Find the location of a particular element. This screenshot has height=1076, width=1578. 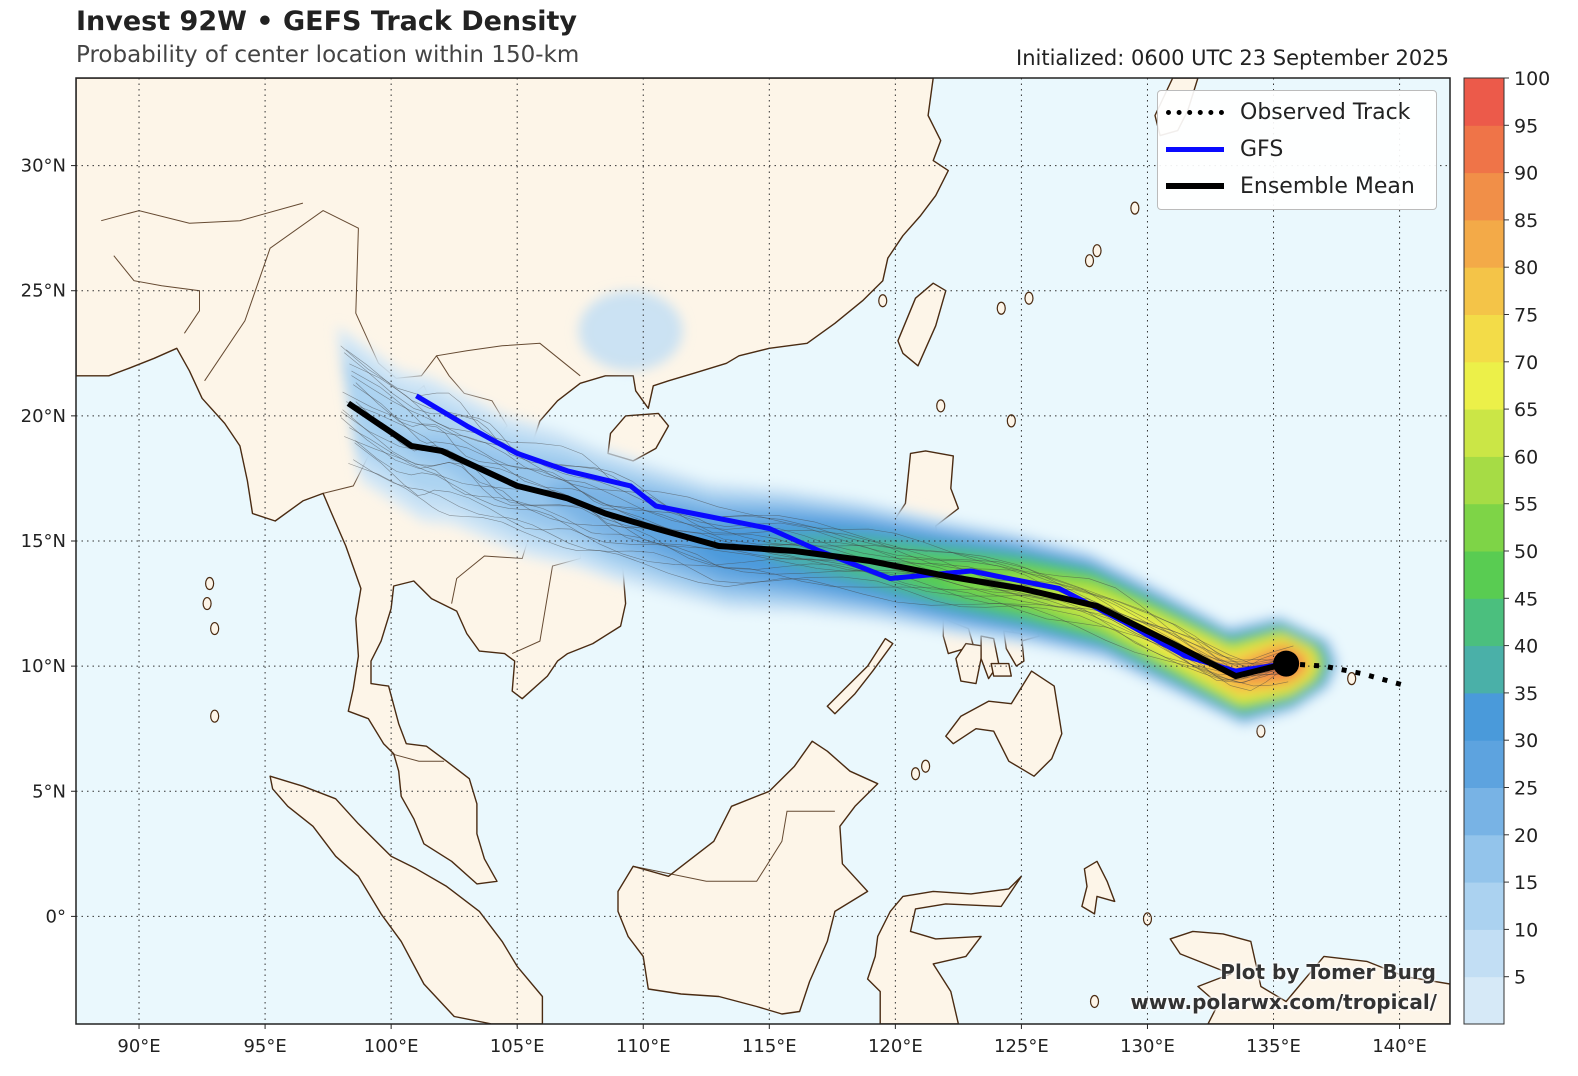

legend-item-ensemble-mean: Ensemble Mean is located at coordinates (1290, 186).